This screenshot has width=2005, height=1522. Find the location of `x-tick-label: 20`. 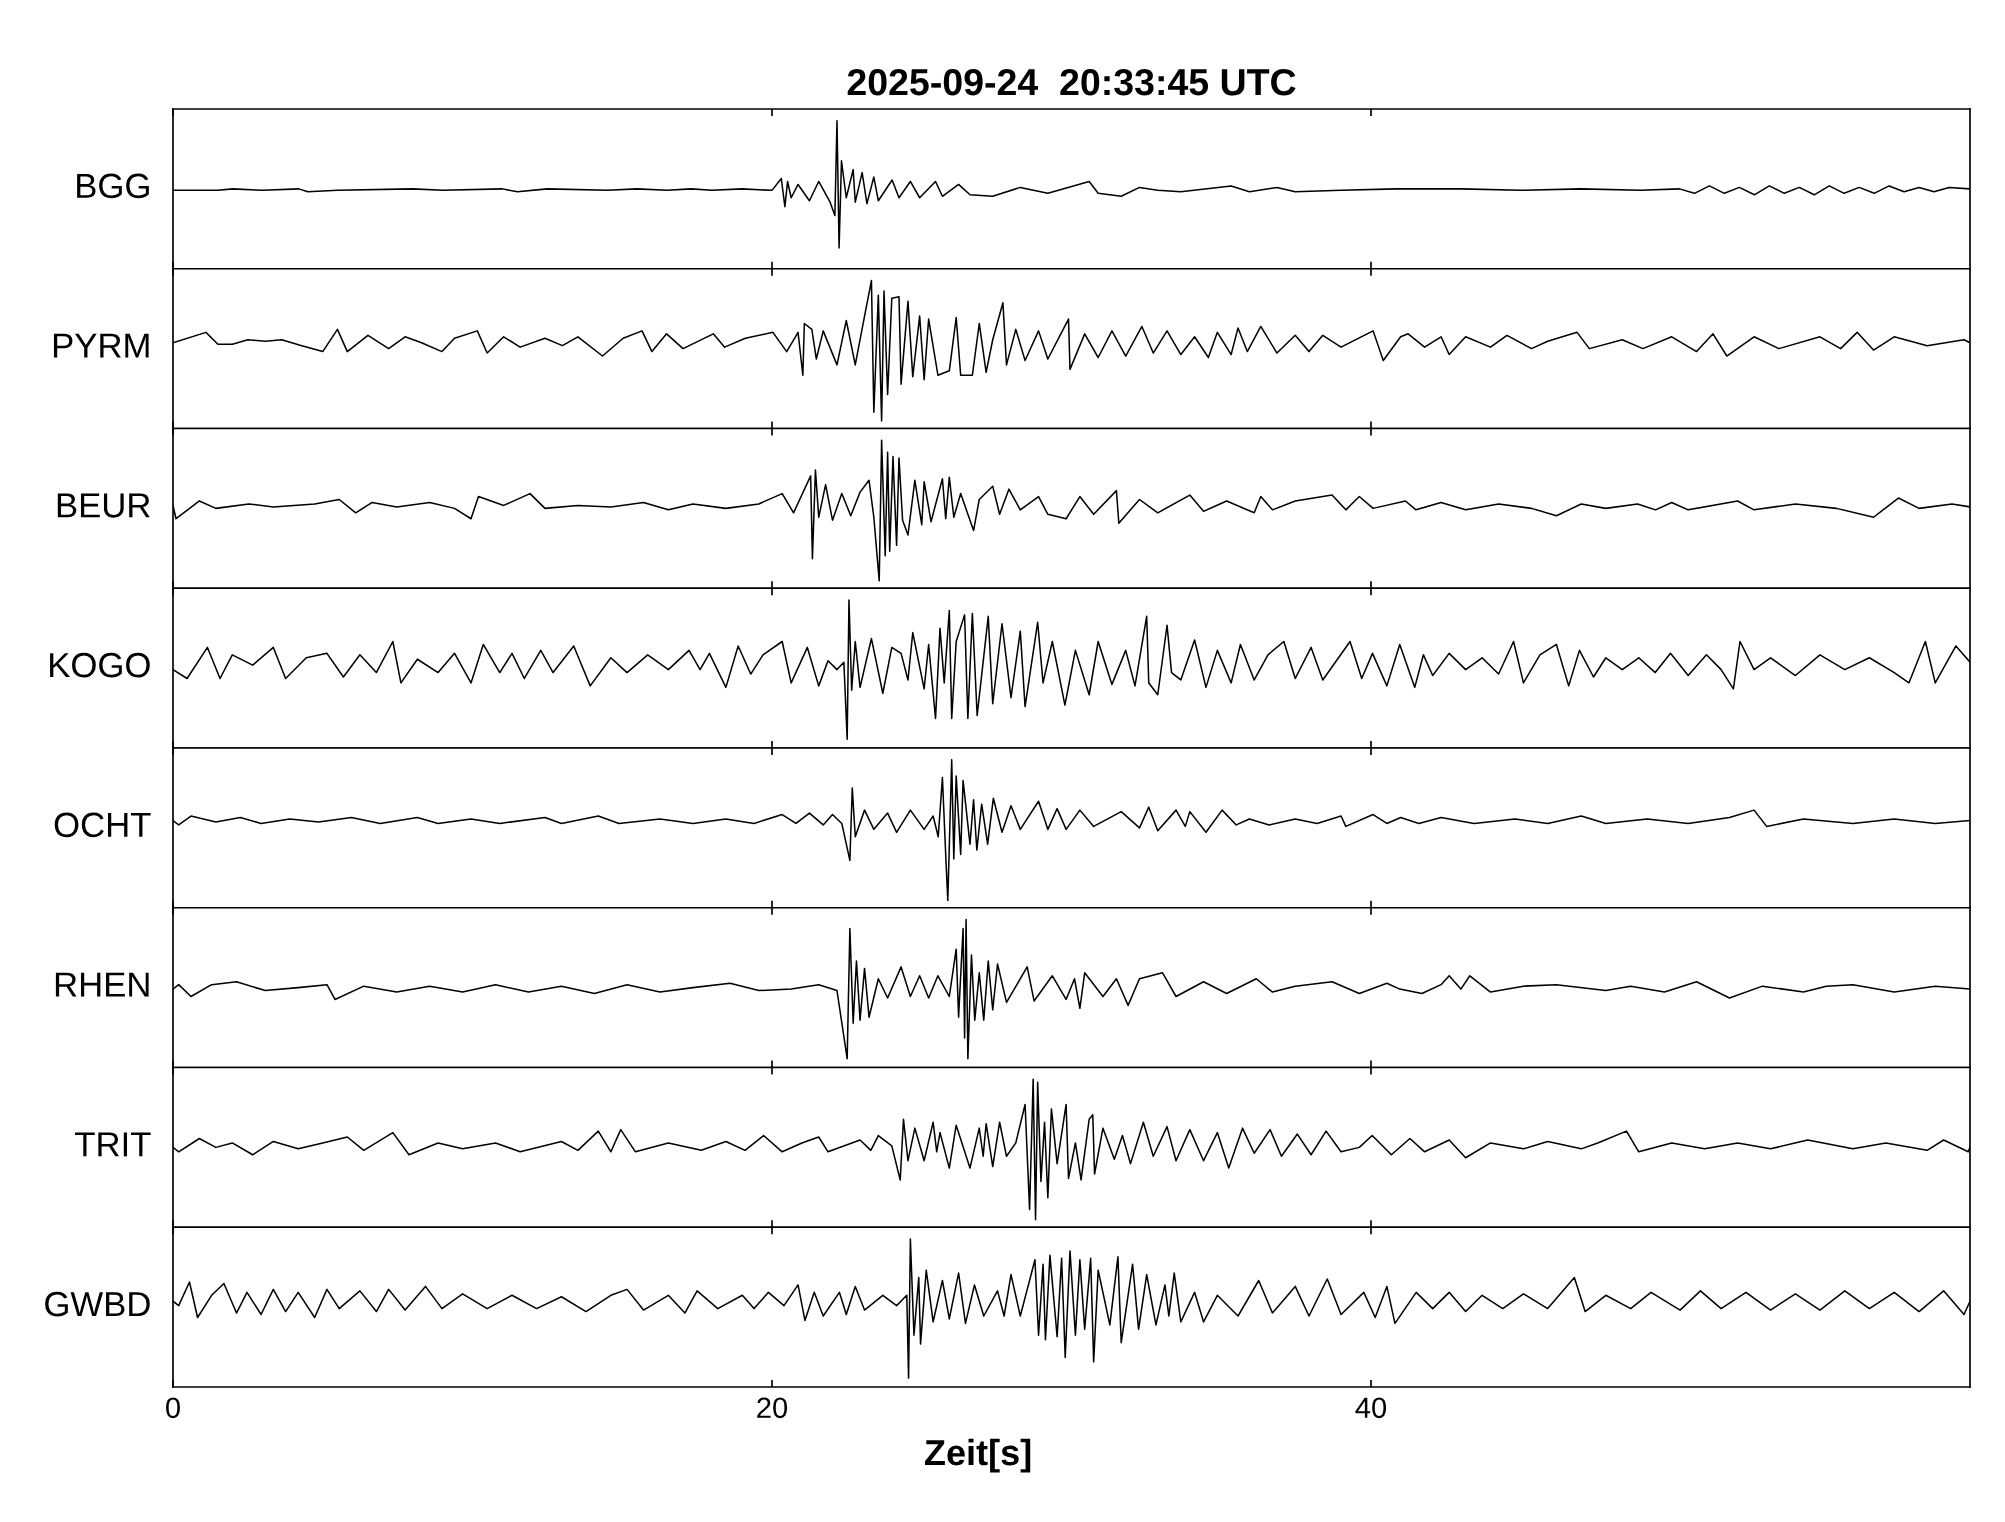

x-tick-label: 20 is located at coordinates (772, 1408).